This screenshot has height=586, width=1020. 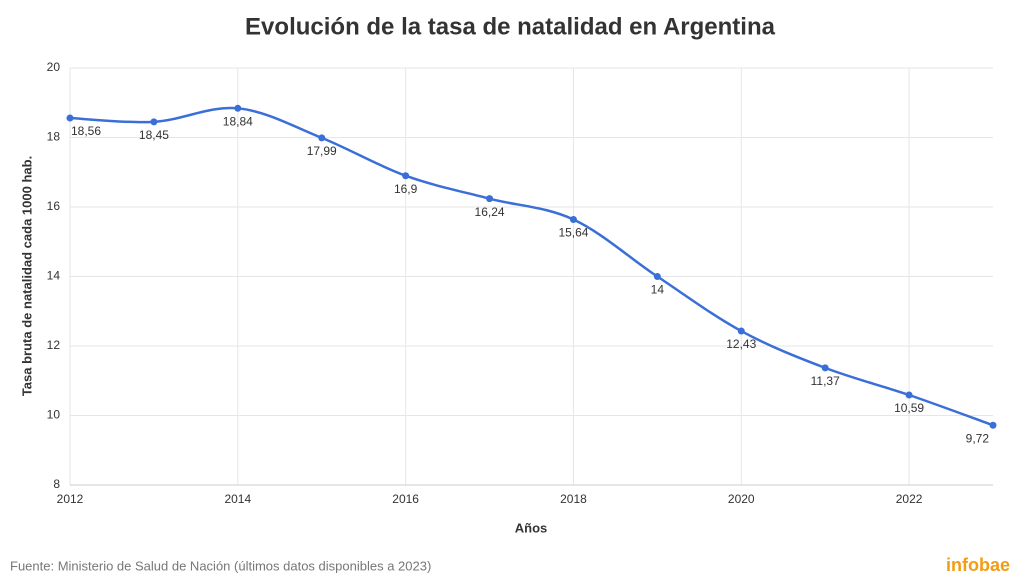 What do you see at coordinates (909, 408) in the screenshot?
I see `data-label: 10,59` at bounding box center [909, 408].